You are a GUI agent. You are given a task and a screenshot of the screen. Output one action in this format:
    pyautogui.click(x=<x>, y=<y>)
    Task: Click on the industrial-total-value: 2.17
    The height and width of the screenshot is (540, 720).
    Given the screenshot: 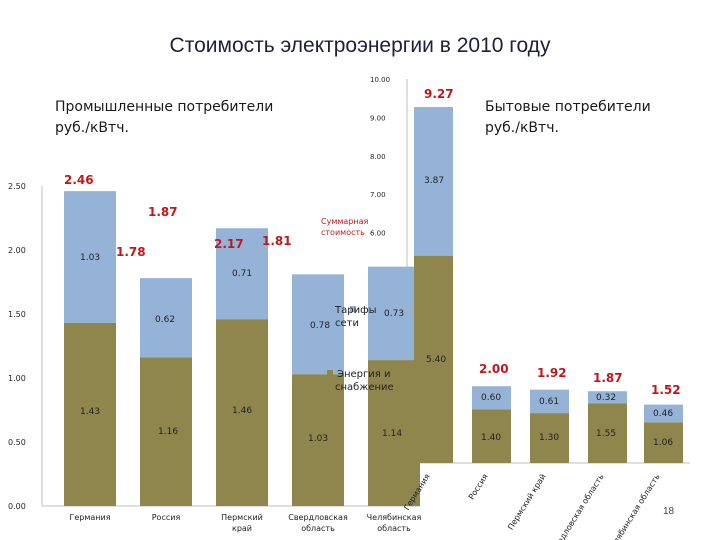 What is the action you would take?
    pyautogui.click(x=229, y=244)
    